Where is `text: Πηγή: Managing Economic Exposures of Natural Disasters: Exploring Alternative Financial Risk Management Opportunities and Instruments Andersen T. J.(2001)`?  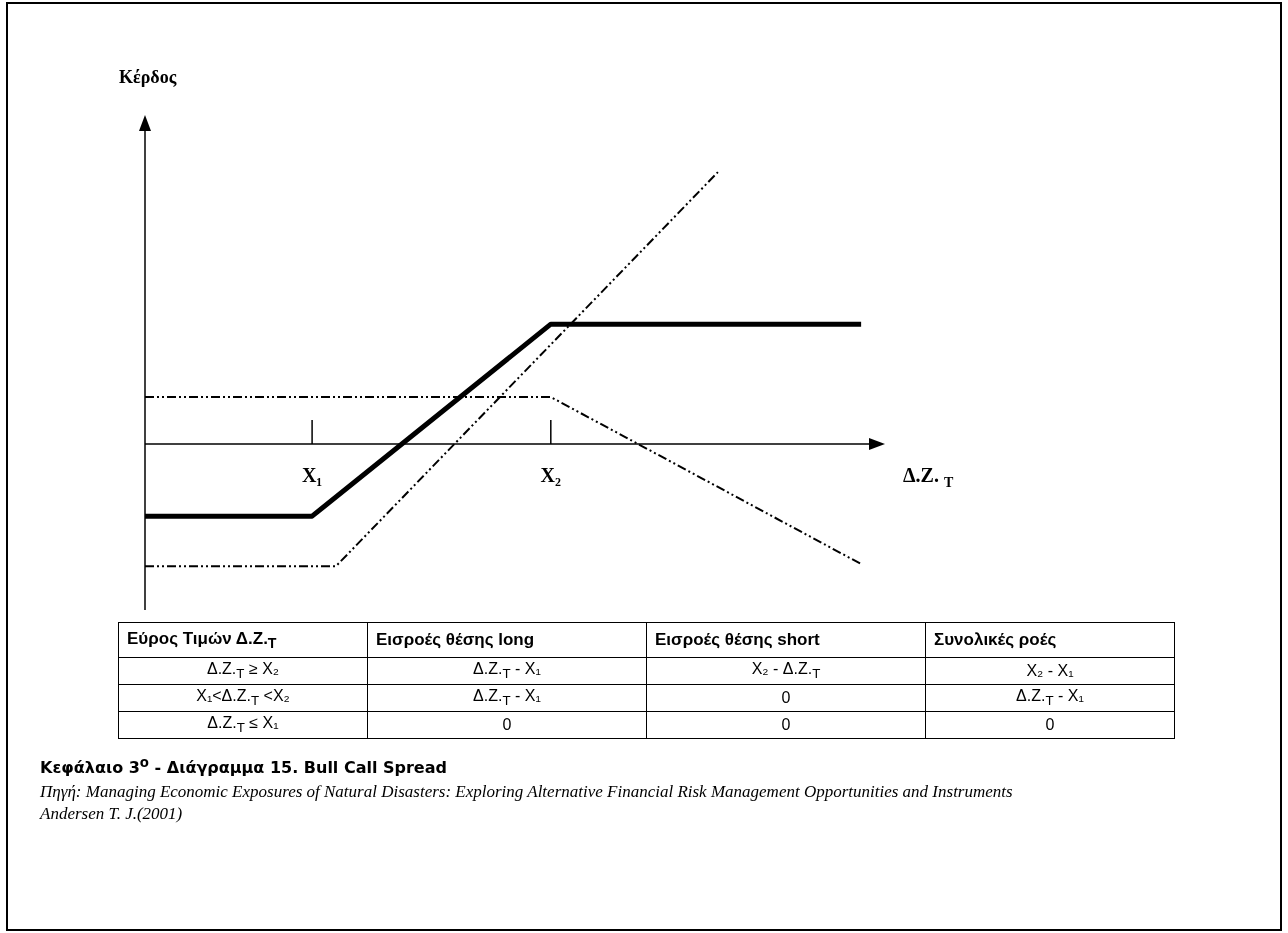 text: Πηγή: Managing Economic Exposures of Natural Disasters: Exploring Alternative Financial Risk Management Opportunities and Instruments Andersen T. J.(2001) is located at coordinates (527, 803).